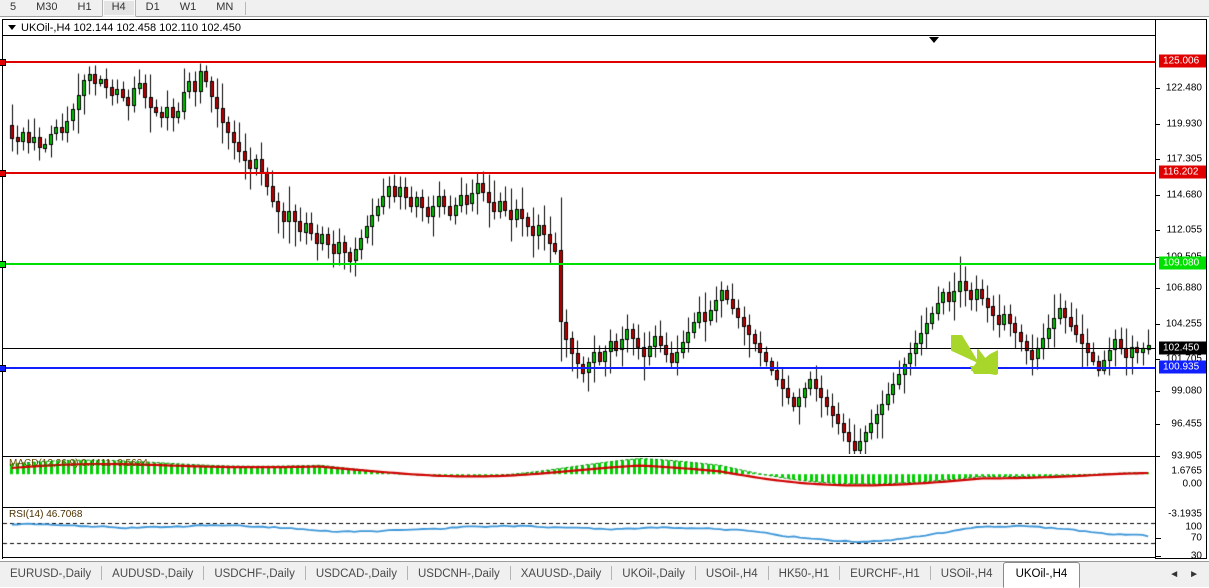 The image size is (1209, 588). I want to click on timeframe-h1: H1, so click(84, 7).